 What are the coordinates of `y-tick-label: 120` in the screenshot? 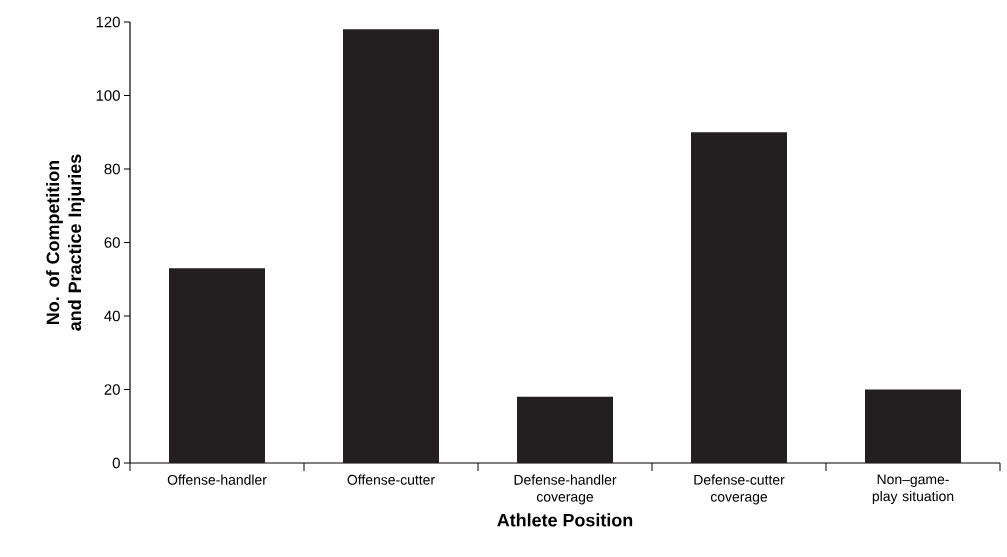 It's located at (108, 22).